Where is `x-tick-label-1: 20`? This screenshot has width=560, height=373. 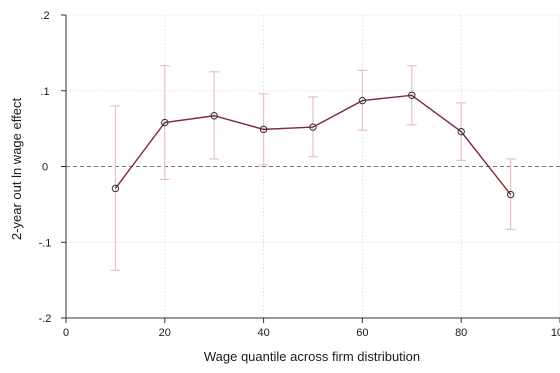 x-tick-label-1: 20 is located at coordinates (165, 333).